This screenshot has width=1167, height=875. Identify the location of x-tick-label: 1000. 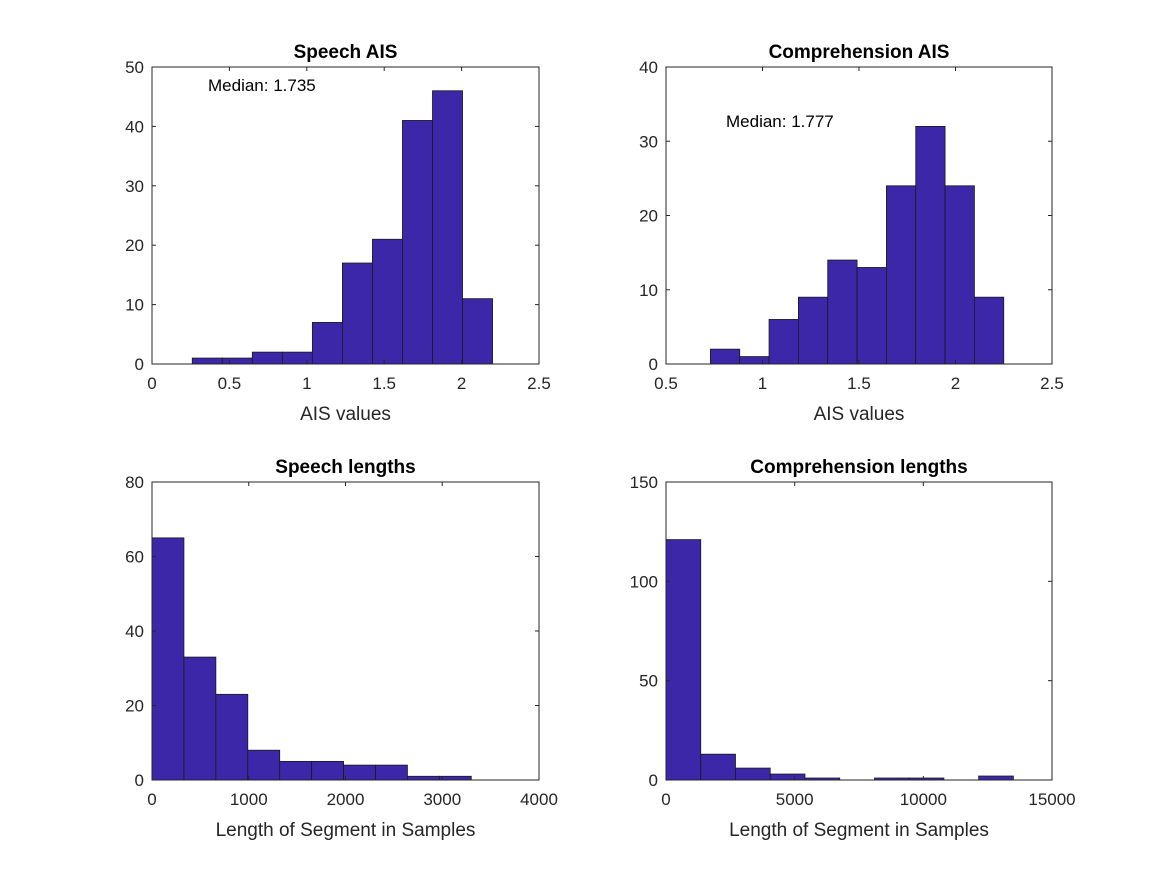
(249, 799).